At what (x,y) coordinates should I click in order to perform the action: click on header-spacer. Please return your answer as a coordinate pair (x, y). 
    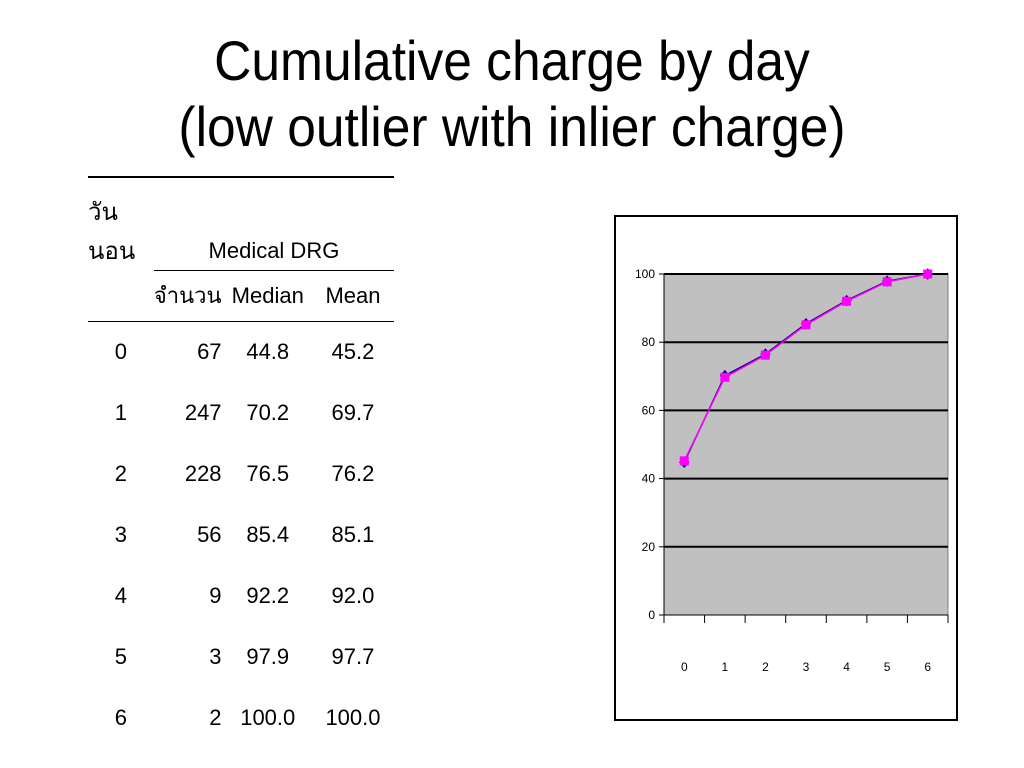
    Looking at the image, I should click on (121, 296).